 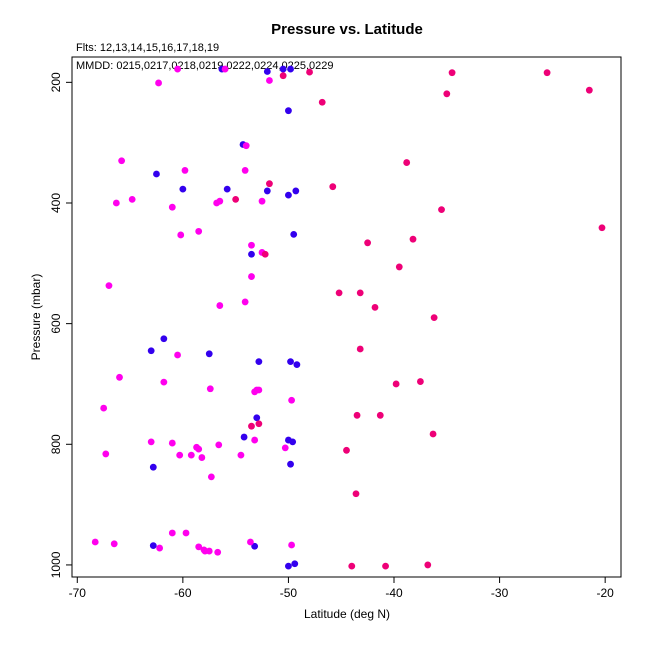 I want to click on y-tick-label: 800, so click(x=56, y=444).